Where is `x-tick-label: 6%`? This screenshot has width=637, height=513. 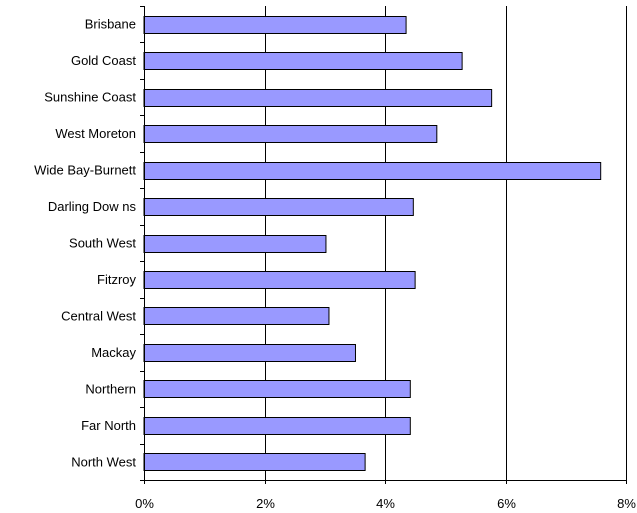
x-tick-label: 6% is located at coordinates (506, 503).